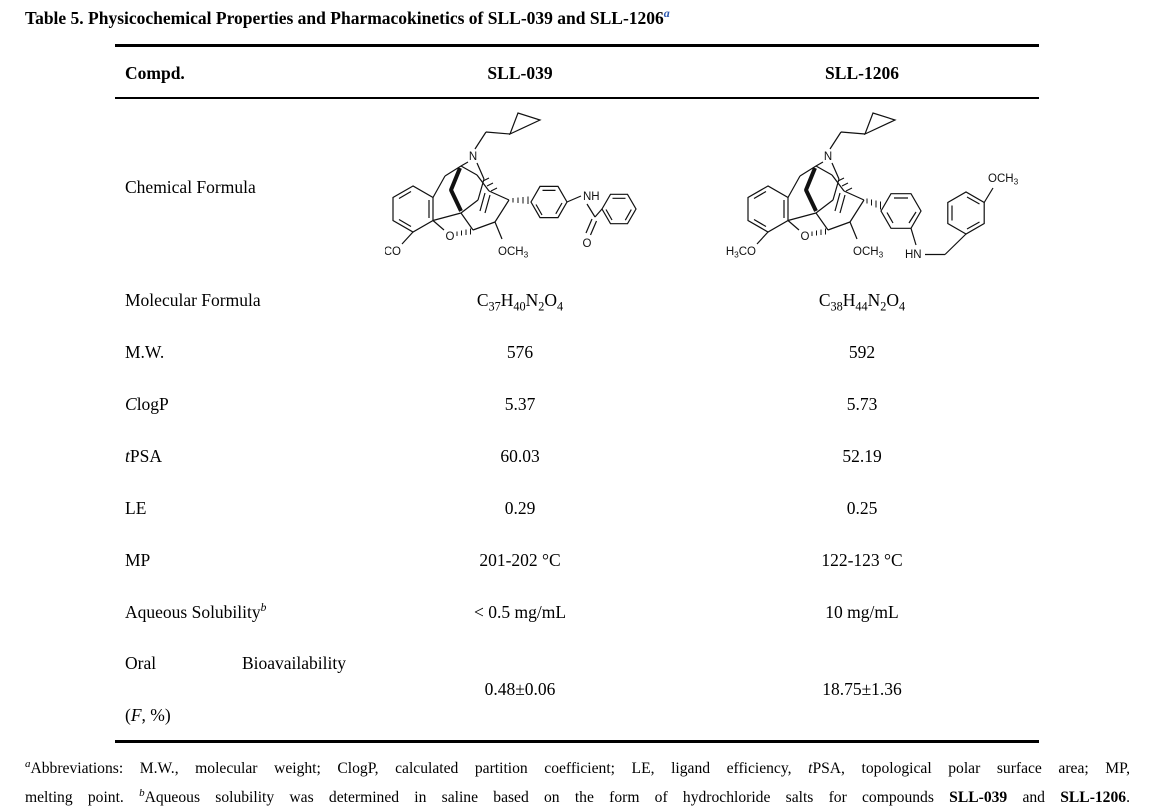  I want to click on header-sll1206: SLL-1206, so click(862, 73).